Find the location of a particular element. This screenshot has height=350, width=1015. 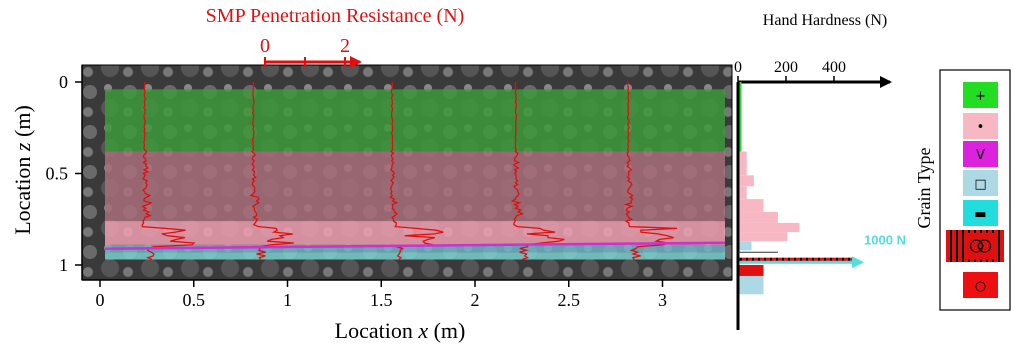

legend-symbol: ○ is located at coordinates (980, 286).